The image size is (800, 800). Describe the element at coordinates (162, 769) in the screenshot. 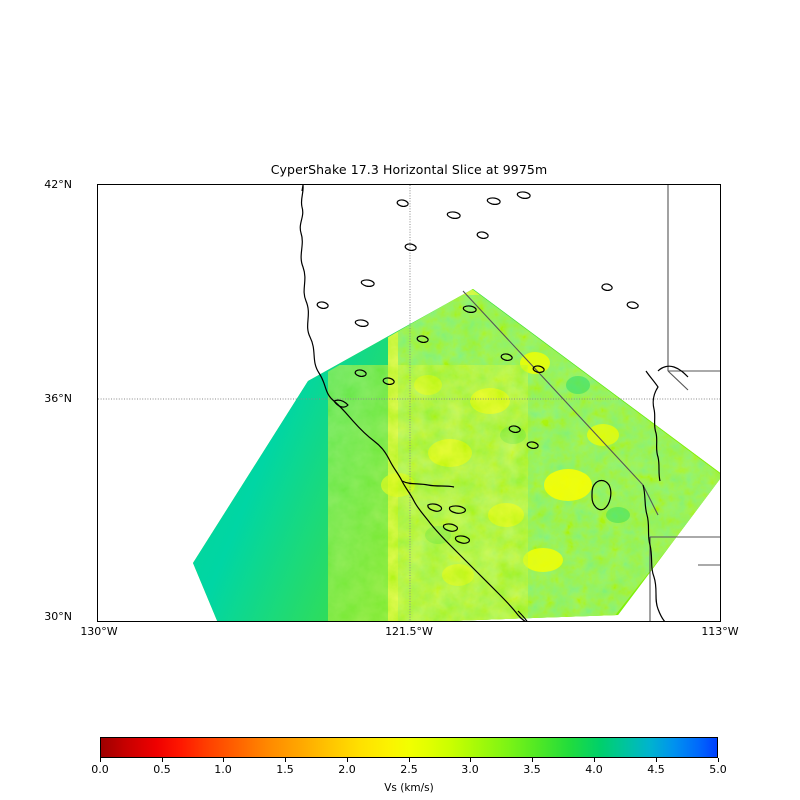

I see `colorbar-tick-label-1: 0.5` at that location.